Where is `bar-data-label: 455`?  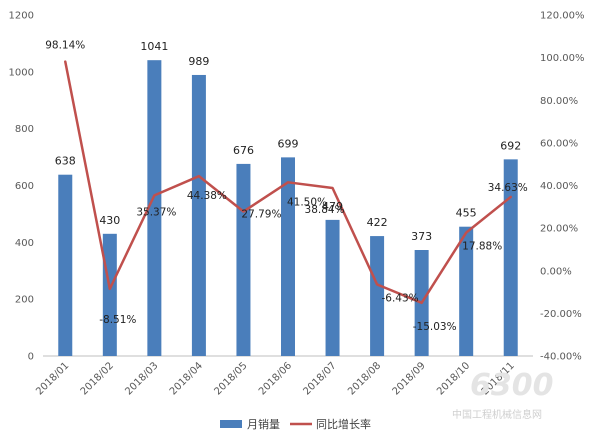
bar-data-label: 455 is located at coordinates (466, 213).